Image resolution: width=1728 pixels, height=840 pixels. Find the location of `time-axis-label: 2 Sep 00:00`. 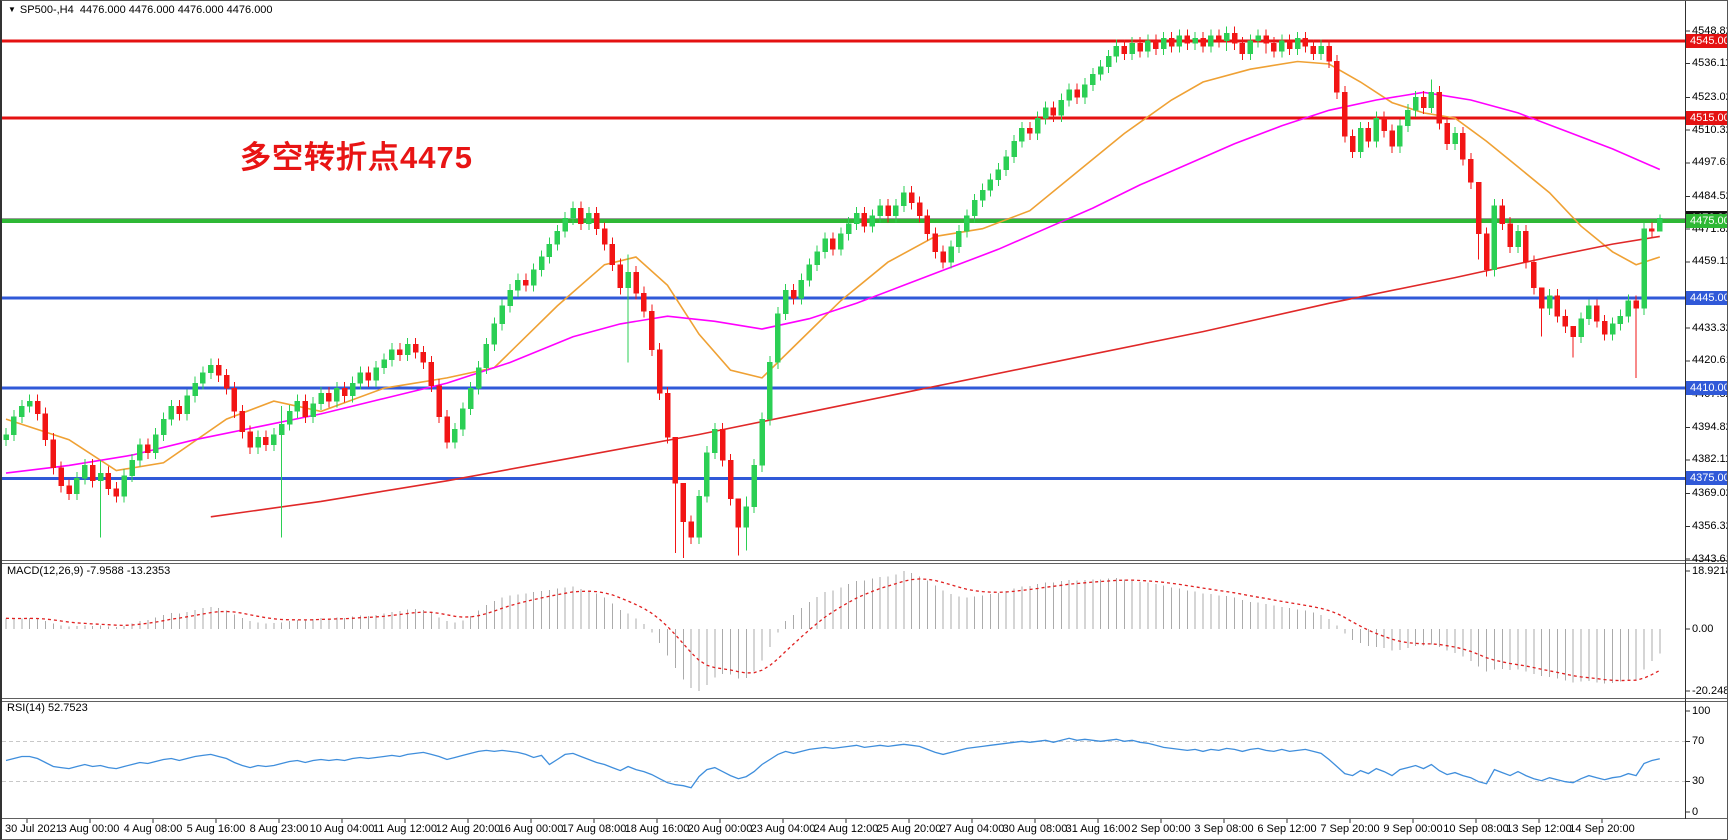

time-axis-label: 2 Sep 00:00 is located at coordinates (1161, 829).